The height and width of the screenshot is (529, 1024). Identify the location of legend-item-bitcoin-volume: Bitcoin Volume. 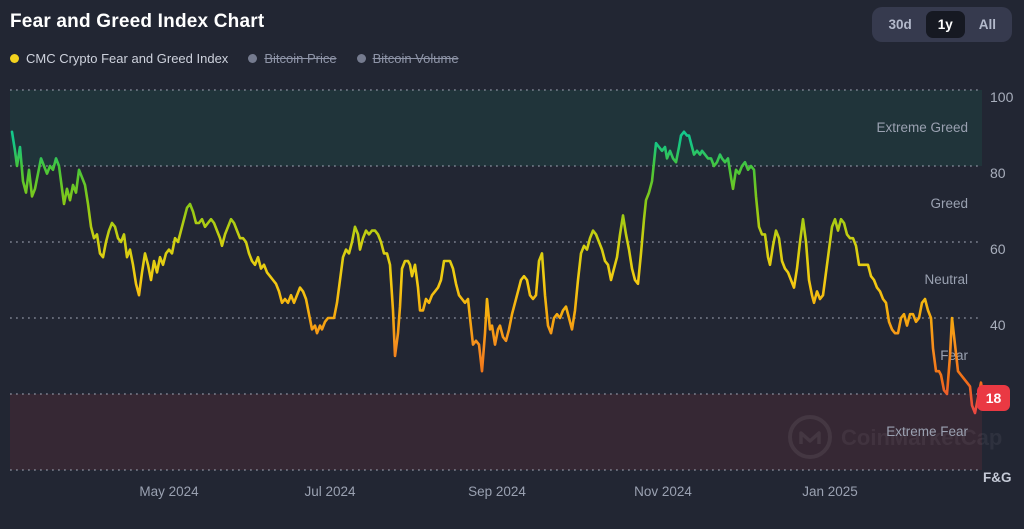
(407, 58).